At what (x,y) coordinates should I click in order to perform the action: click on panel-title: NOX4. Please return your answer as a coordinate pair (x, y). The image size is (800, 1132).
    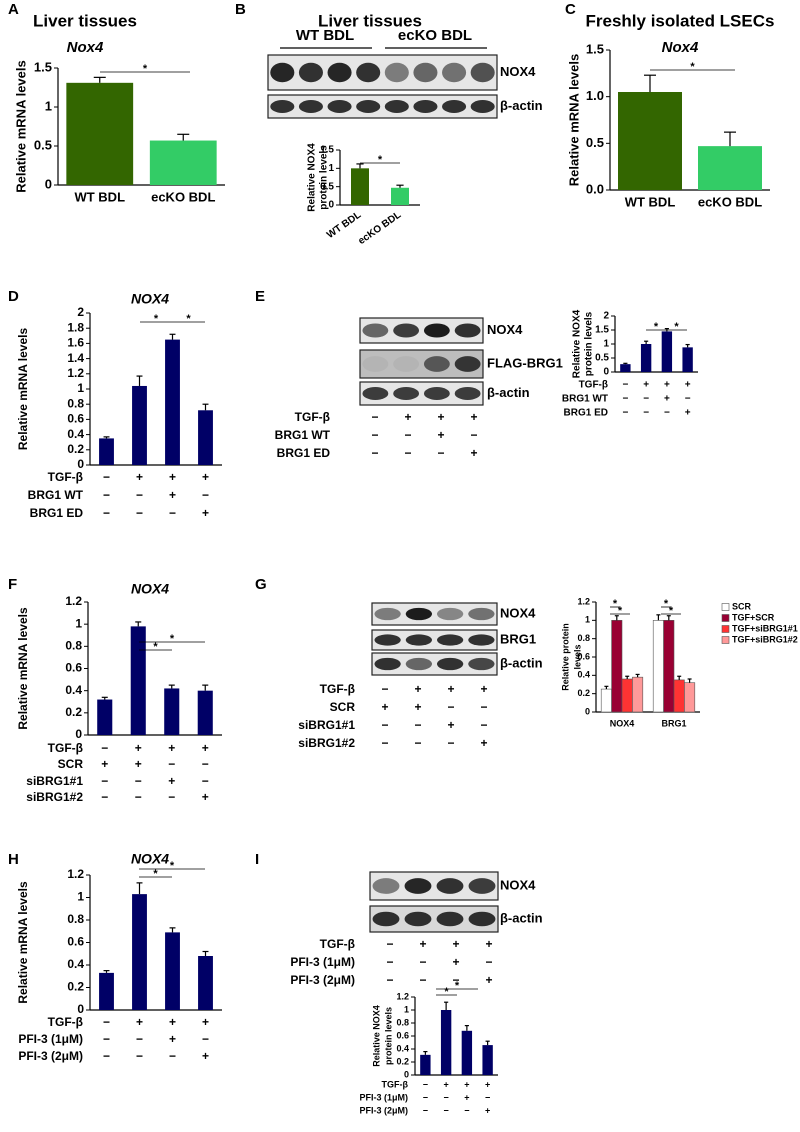
    Looking at the image, I should click on (150, 299).